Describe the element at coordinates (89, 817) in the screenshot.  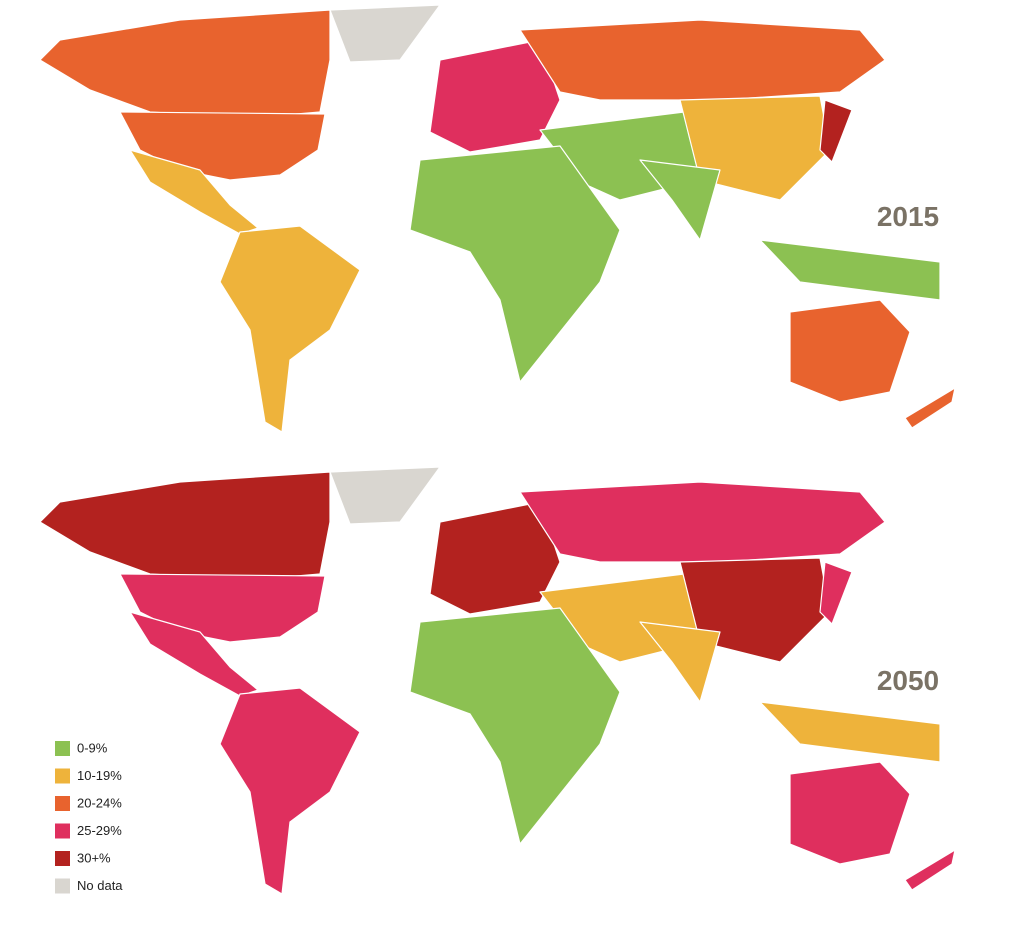
I see `legend: 0-9% 10-19% 20-24% 25-29% 30+% No data` at that location.